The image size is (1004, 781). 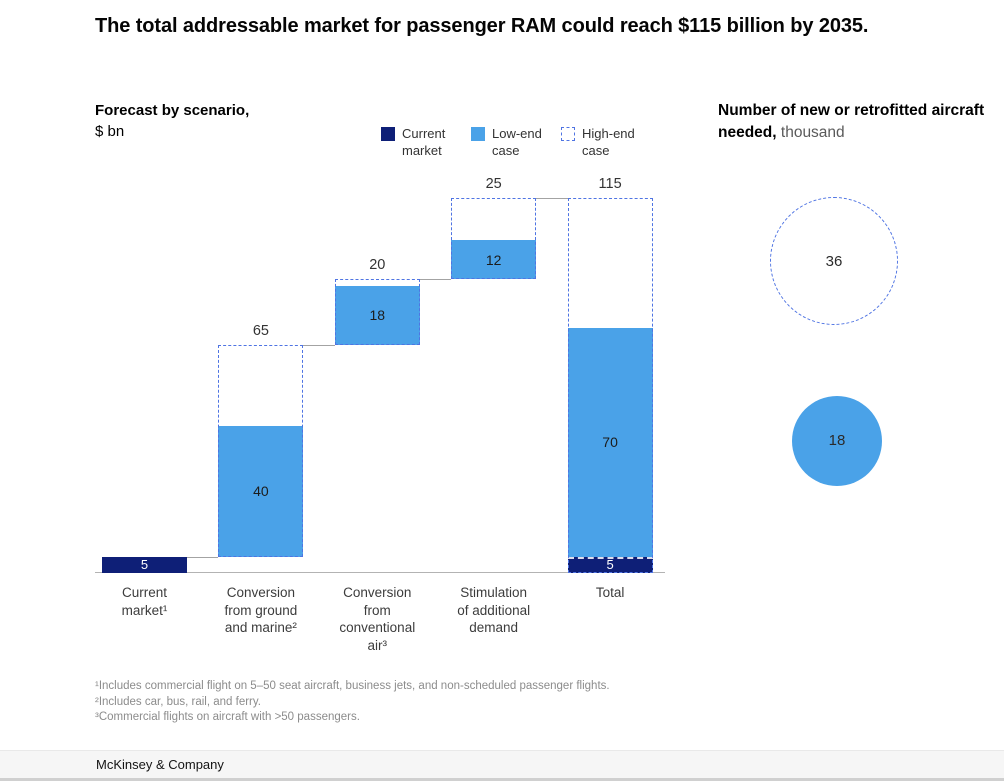 I want to click on forecast-unit: $ bn, so click(x=110, y=131).